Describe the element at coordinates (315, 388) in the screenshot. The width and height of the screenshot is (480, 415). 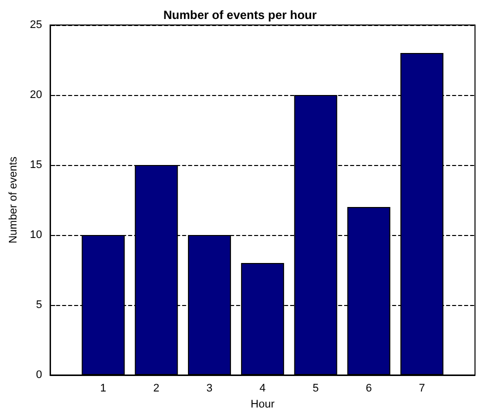
I see `x-tick-label: 5` at that location.